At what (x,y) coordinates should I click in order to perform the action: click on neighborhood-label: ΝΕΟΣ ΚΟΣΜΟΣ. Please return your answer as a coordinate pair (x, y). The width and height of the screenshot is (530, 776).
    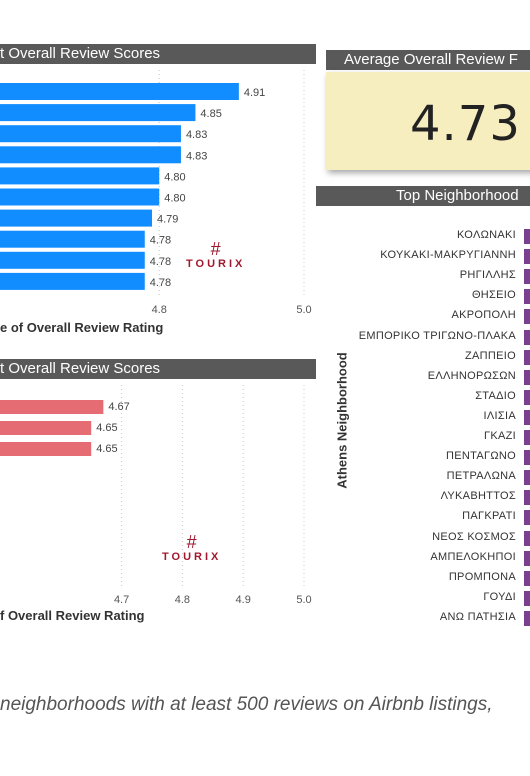
    Looking at the image, I should click on (474, 536).